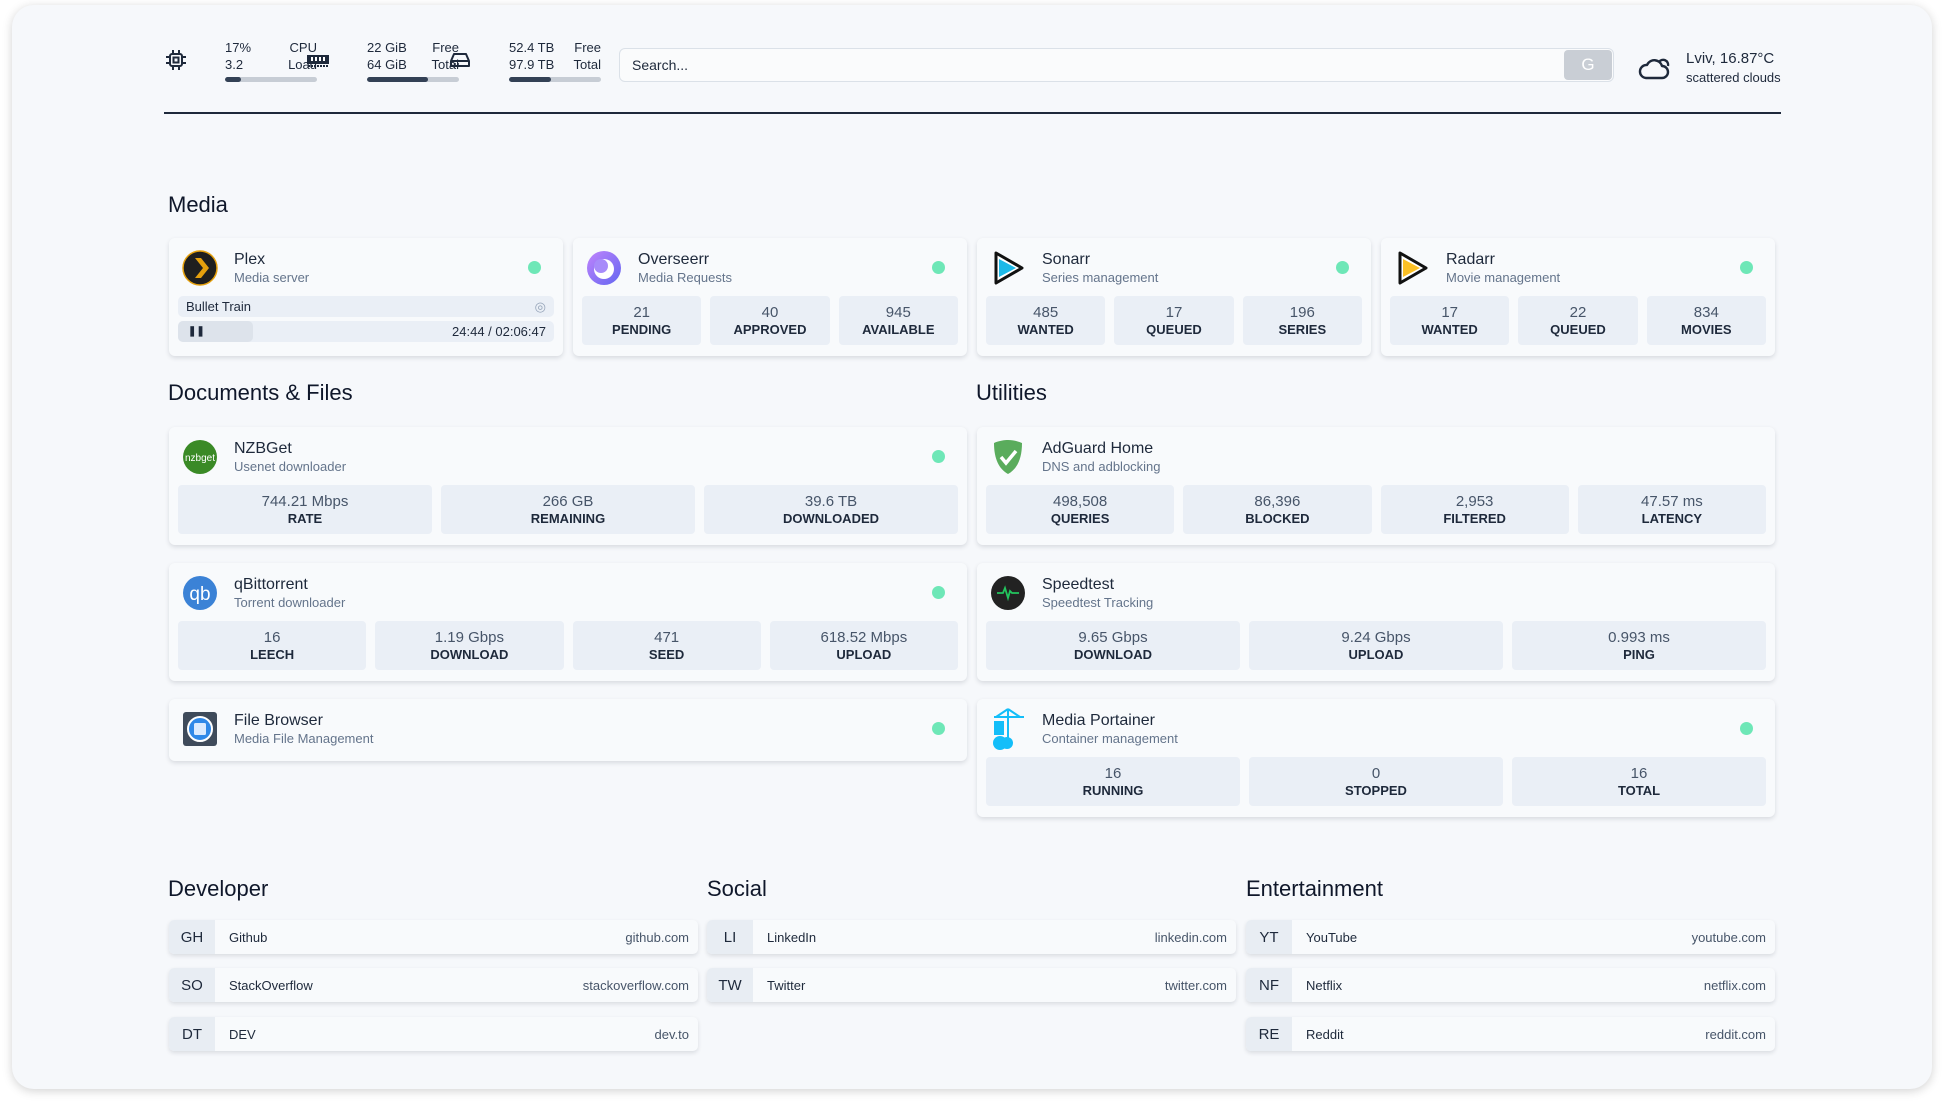 The image size is (1944, 1104). Describe the element at coordinates (242, 1034) in the screenshot. I see `bookmark-name: DEV` at that location.